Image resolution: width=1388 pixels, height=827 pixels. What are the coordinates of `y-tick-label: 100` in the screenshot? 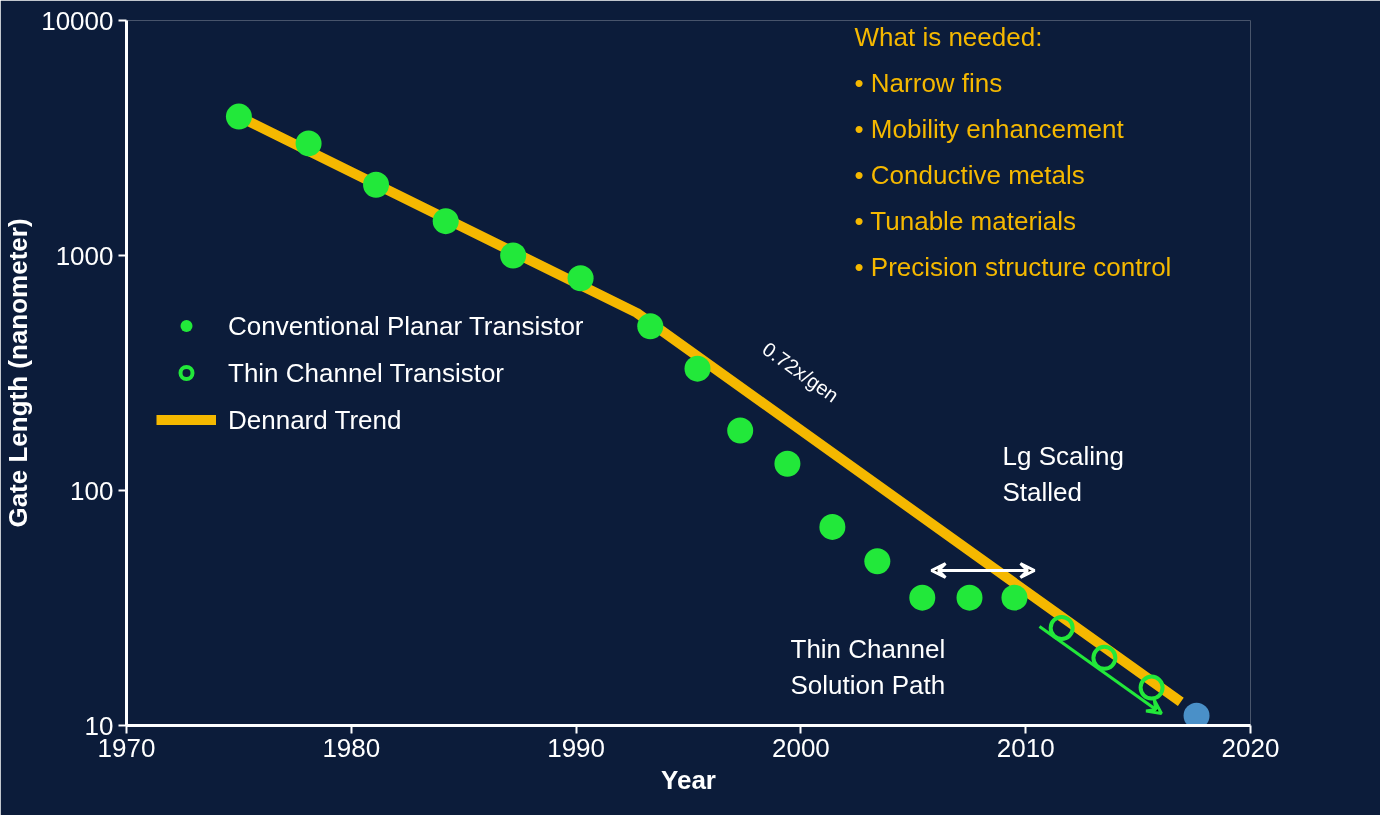 It's located at (92, 490).